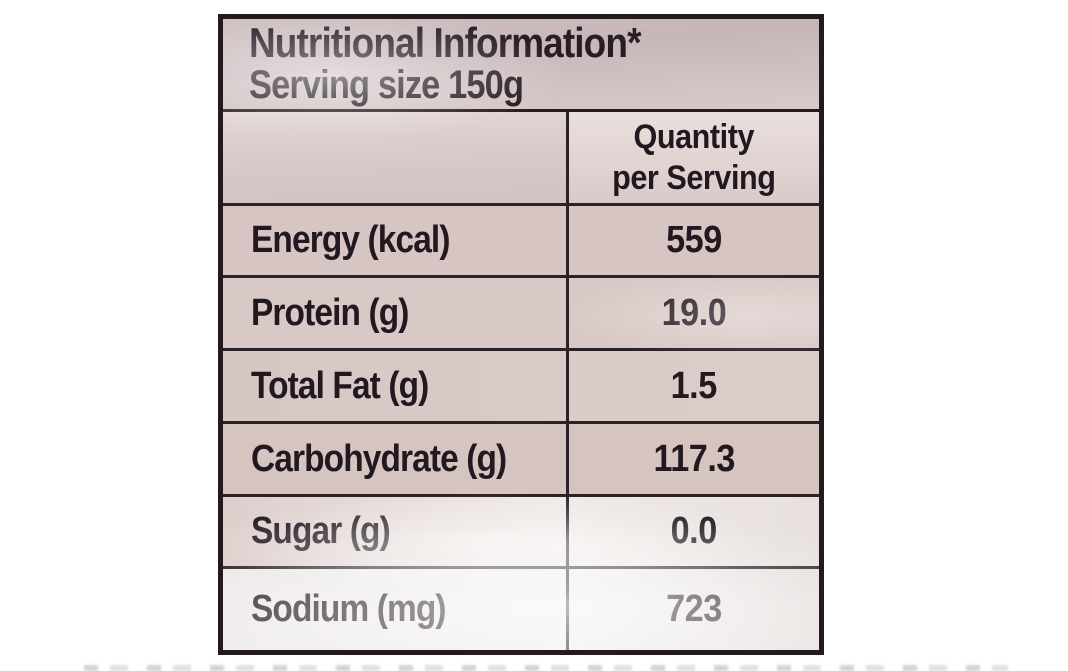  I want to click on nutrient-name-cell: Carbohydrate (g), so click(394, 459).